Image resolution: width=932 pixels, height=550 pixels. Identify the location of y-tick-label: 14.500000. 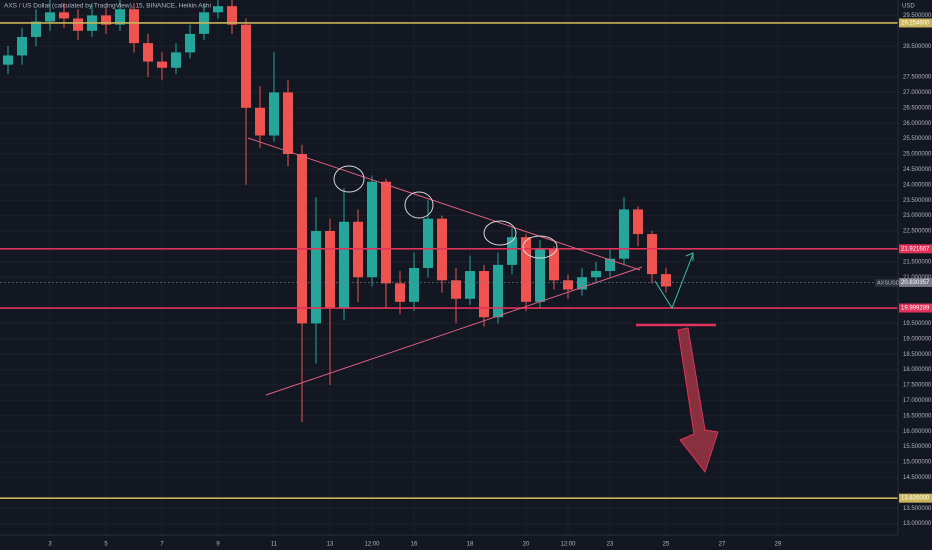
(917, 478).